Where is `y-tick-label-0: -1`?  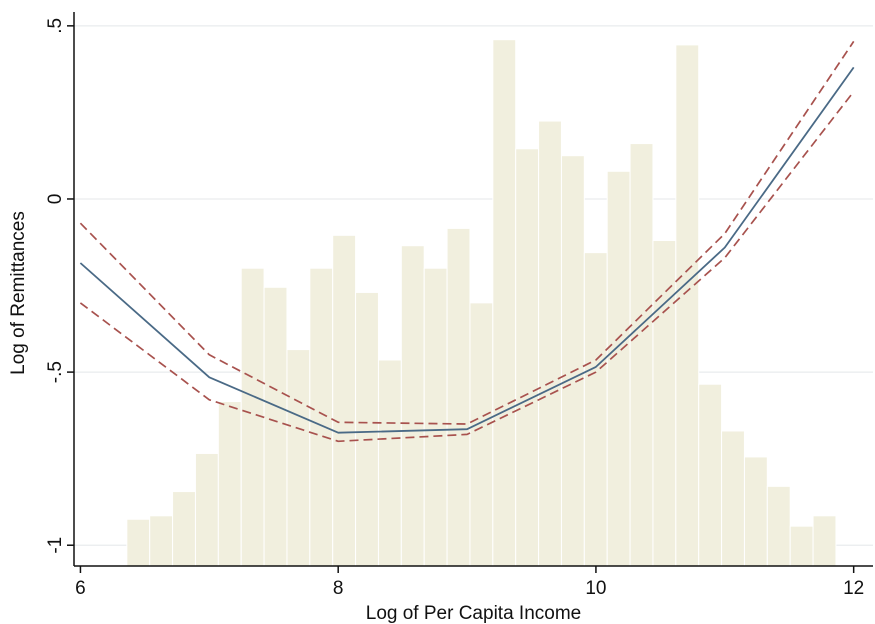 y-tick-label-0: -1 is located at coordinates (55, 545).